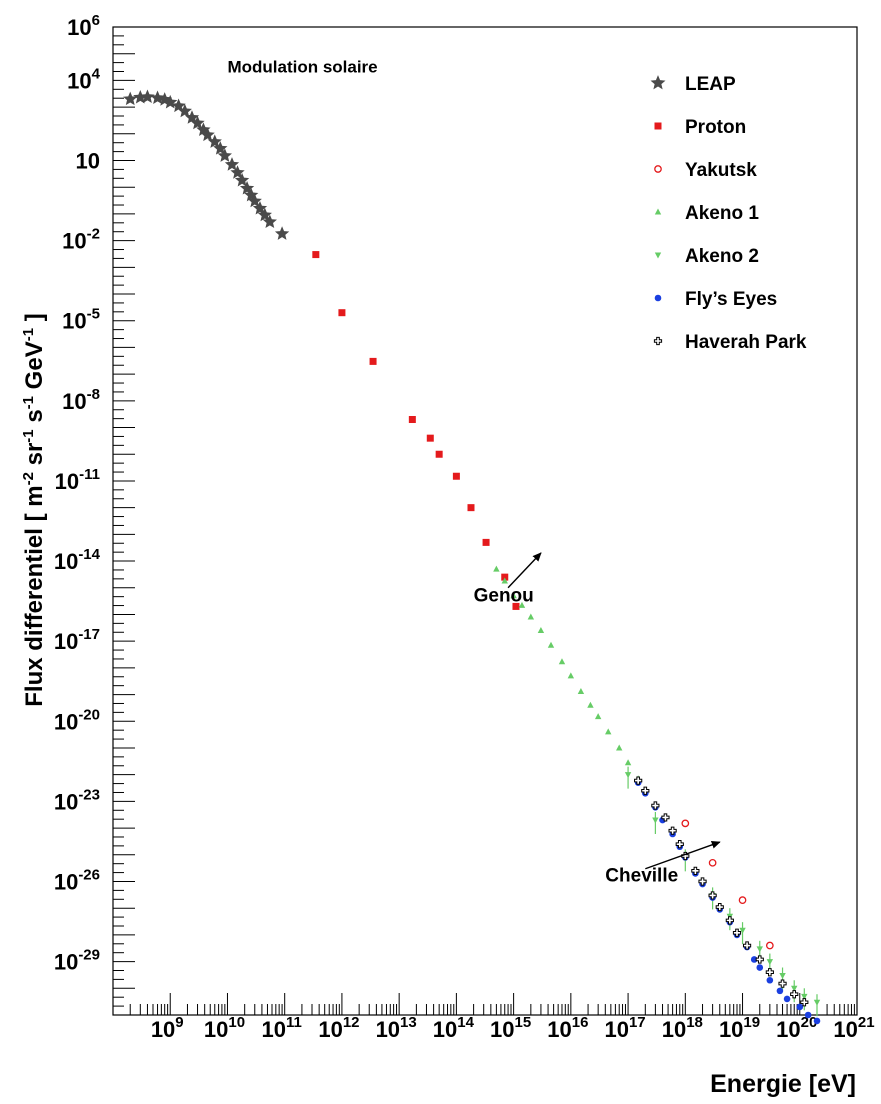 Image resolution: width=881 pixels, height=1104 pixels. Describe the element at coordinates (34, 419) in the screenshot. I see `y-axis-label-mid-2: s` at that location.